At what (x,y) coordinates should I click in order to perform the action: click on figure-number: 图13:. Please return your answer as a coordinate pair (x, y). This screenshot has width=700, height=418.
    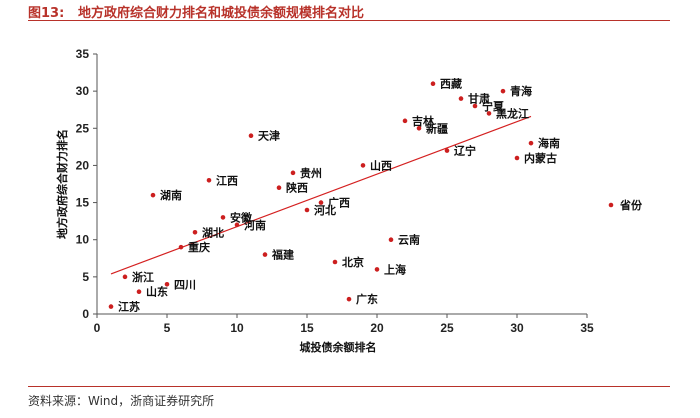
    Looking at the image, I should click on (46, 13).